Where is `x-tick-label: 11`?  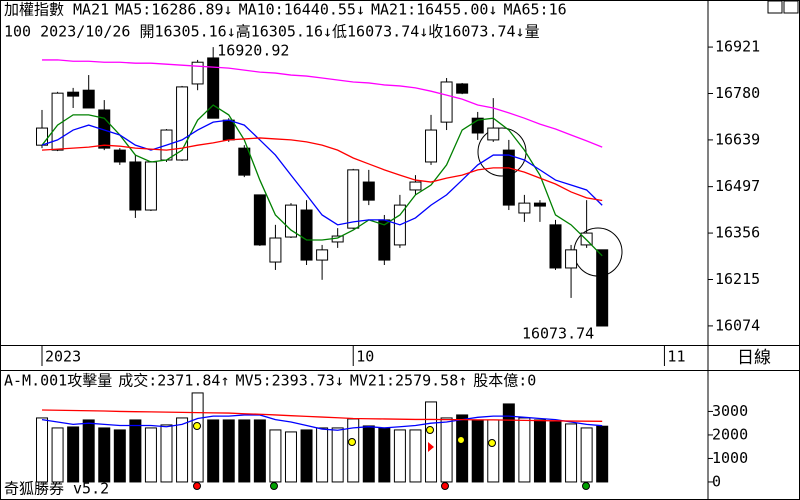 x-tick-label: 11 is located at coordinates (676, 357).